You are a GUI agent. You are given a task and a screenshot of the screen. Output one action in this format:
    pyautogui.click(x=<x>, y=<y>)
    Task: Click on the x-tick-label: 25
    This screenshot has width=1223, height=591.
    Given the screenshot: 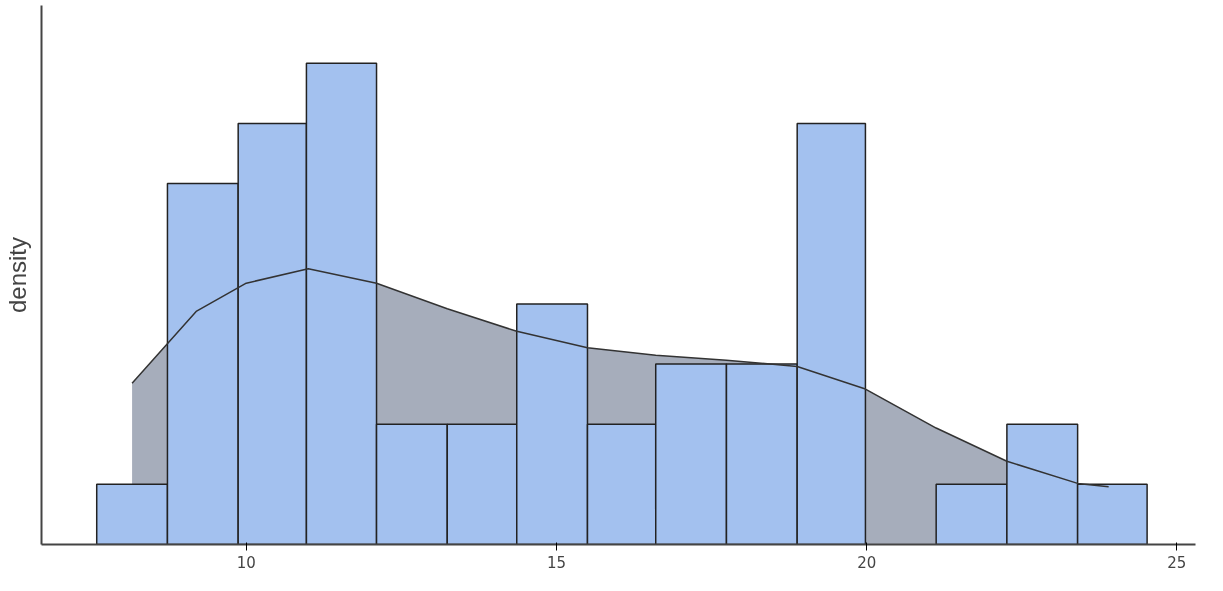 What is the action you would take?
    pyautogui.click(x=1177, y=562)
    